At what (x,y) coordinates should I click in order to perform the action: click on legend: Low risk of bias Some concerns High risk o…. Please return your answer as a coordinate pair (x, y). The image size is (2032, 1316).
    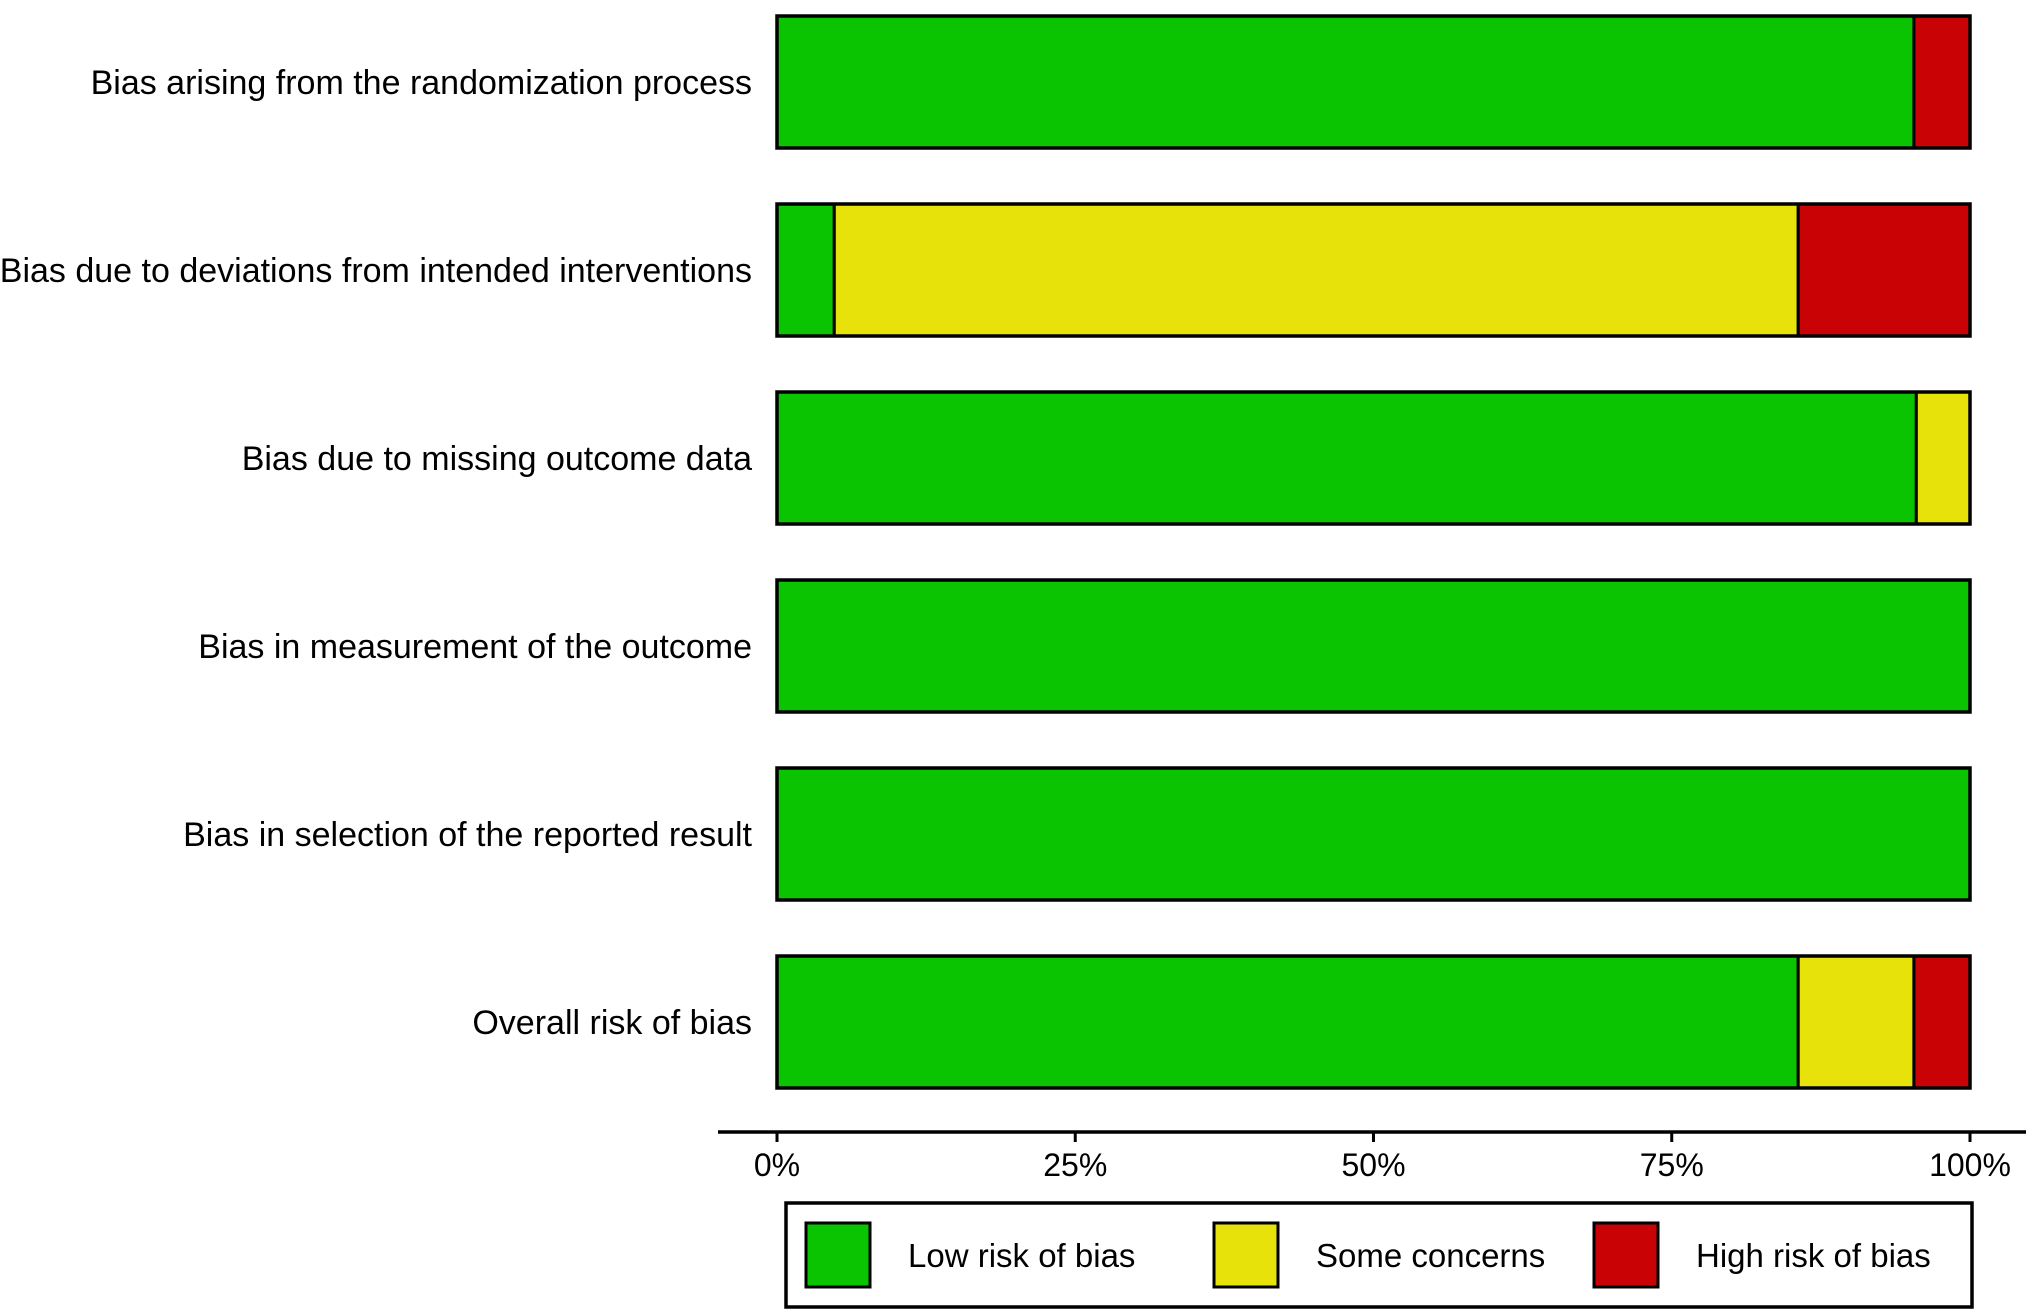
    Looking at the image, I should click on (1379, 1255).